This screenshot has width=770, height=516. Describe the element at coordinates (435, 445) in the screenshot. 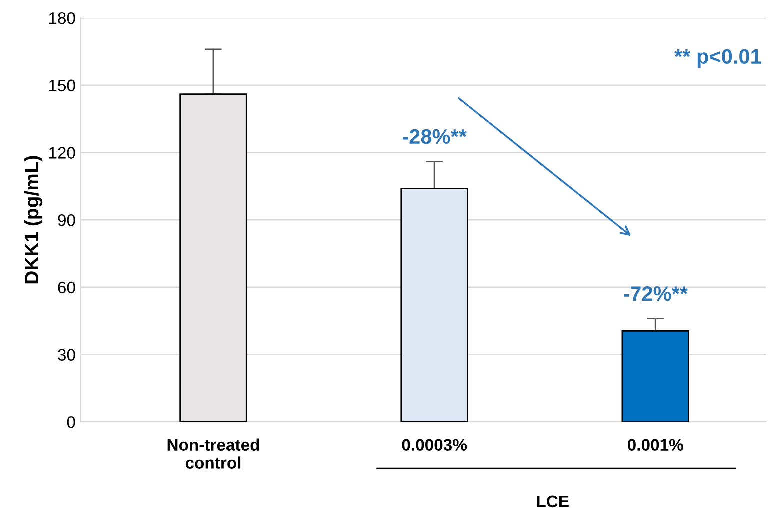

I see `x-tick-label: 0.0003%` at that location.